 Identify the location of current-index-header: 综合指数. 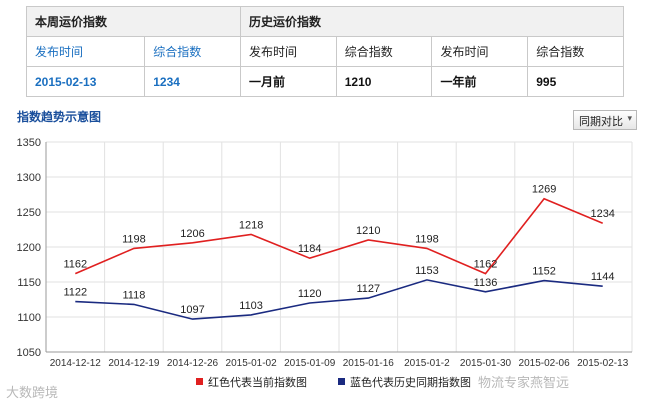
(192, 51).